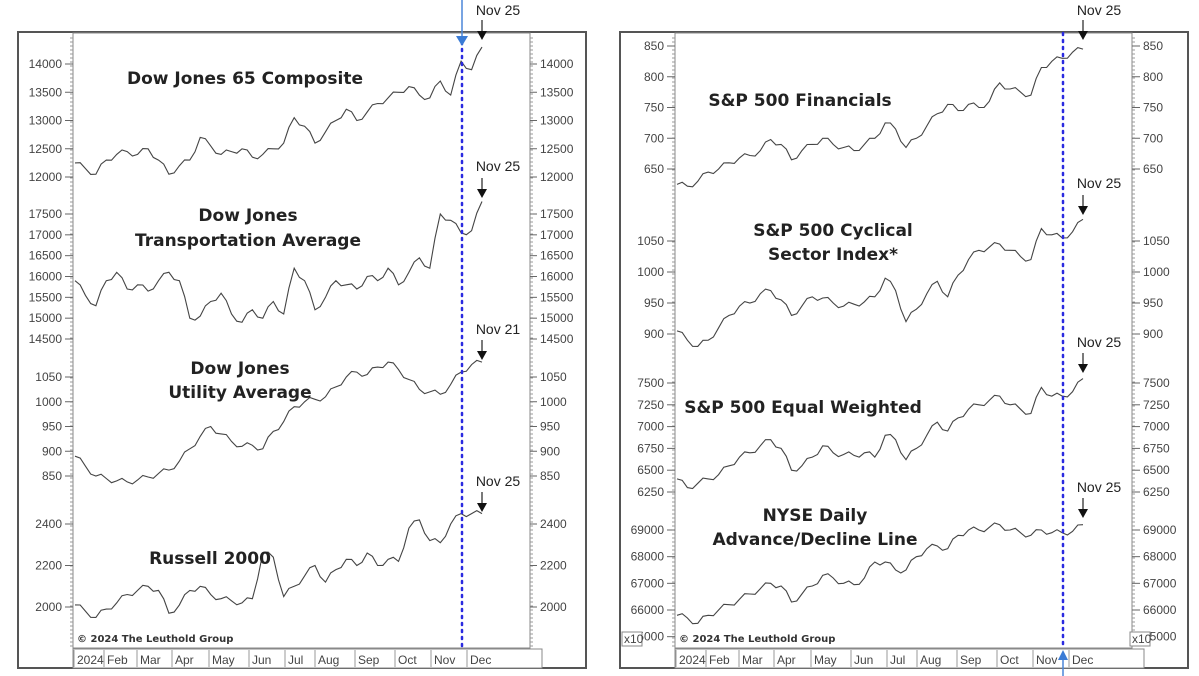  Describe the element at coordinates (557, 92) in the screenshot. I see `y-axis-tick-label-right: 13500` at that location.